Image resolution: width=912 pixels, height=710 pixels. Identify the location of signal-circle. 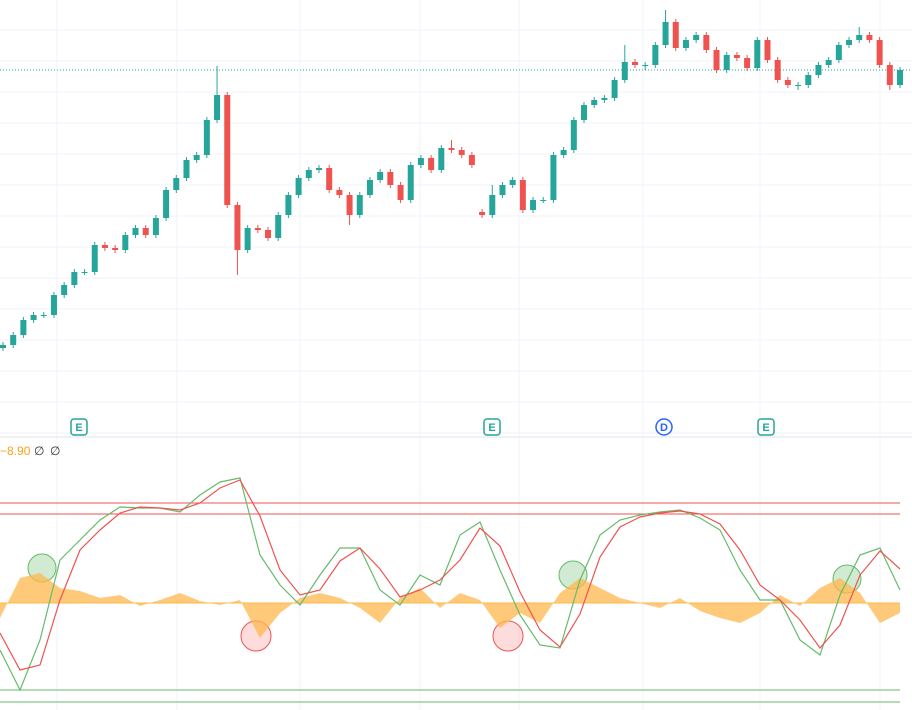
(508, 636).